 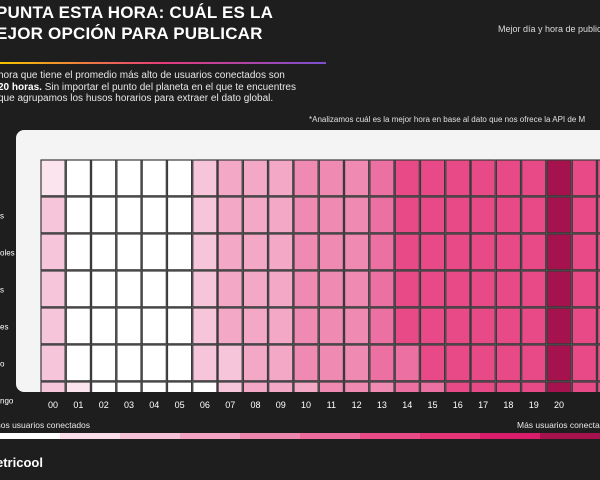 What do you see at coordinates (104, 405) in the screenshot?
I see `x-tick-label: 02` at bounding box center [104, 405].